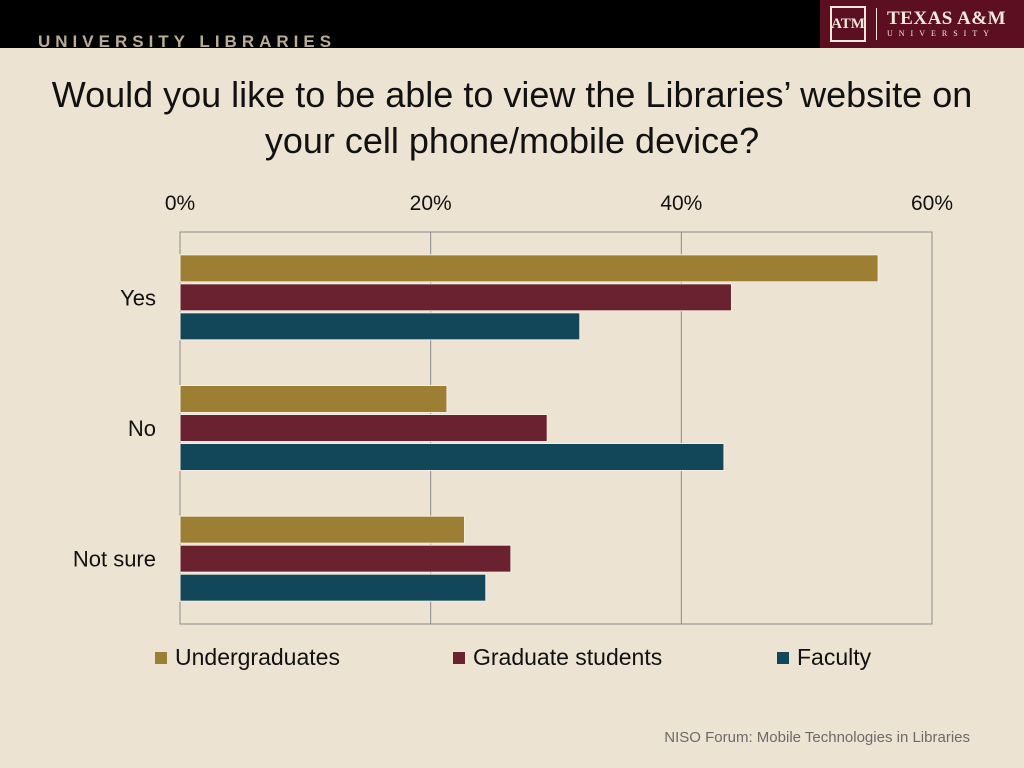  I want to click on bar-not-sure-undergraduates, so click(322, 529).